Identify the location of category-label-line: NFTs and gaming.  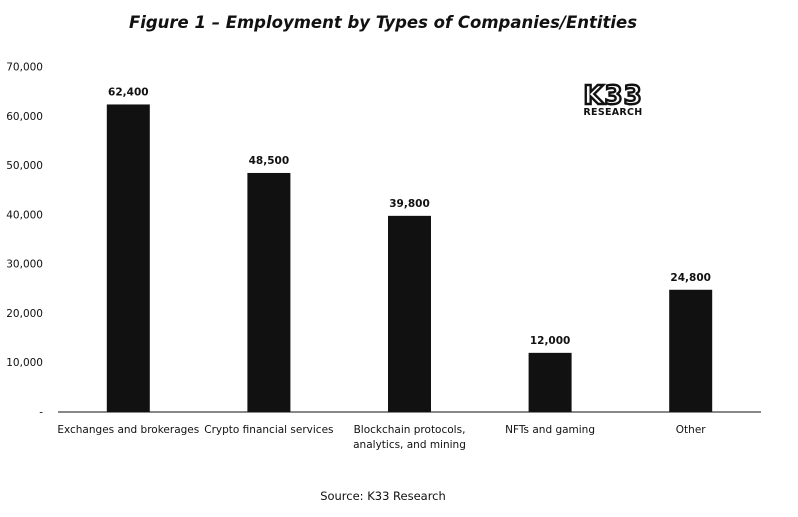
(550, 430).